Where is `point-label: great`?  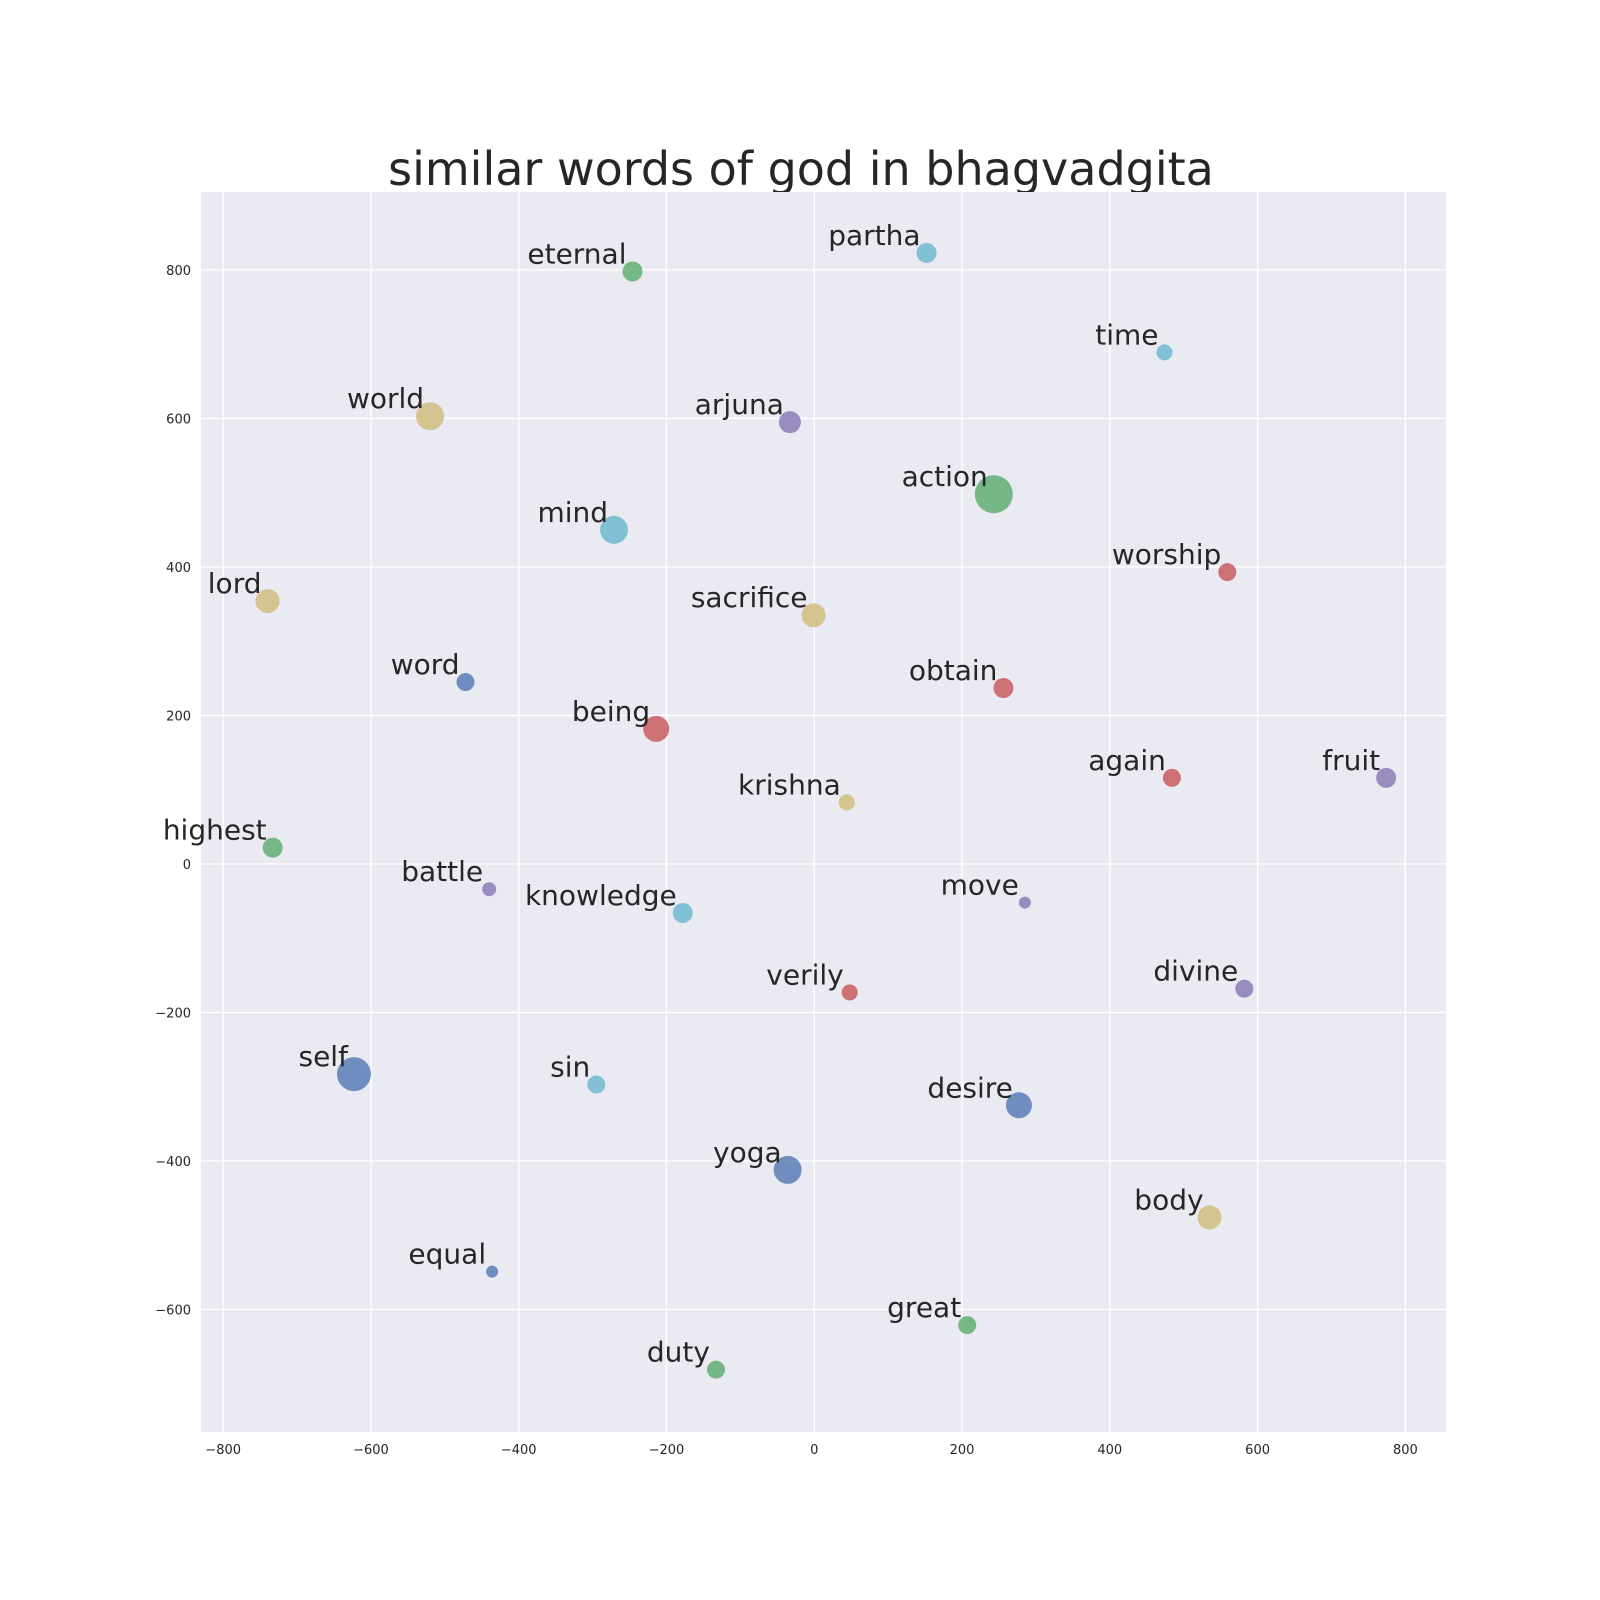 point-label: great is located at coordinates (924, 1307).